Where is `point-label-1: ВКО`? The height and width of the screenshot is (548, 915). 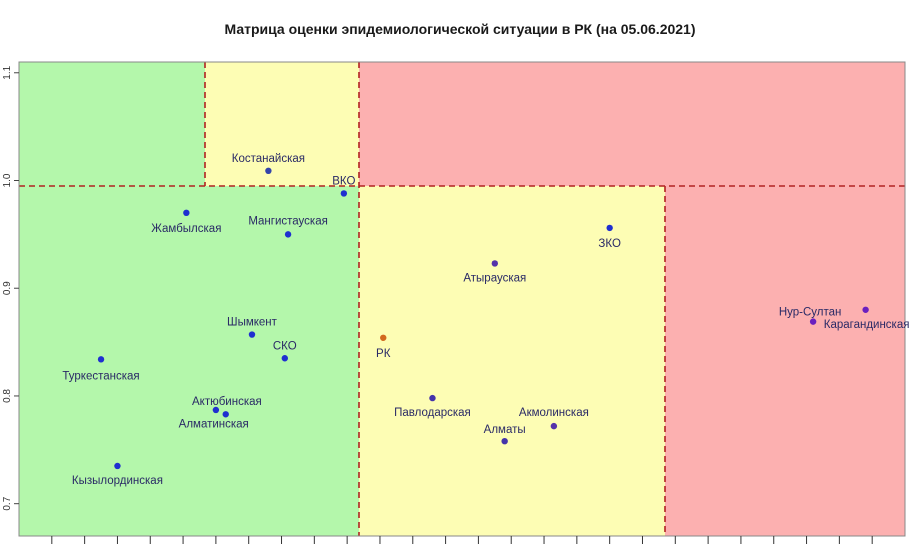 point-label-1: ВКО is located at coordinates (343, 181).